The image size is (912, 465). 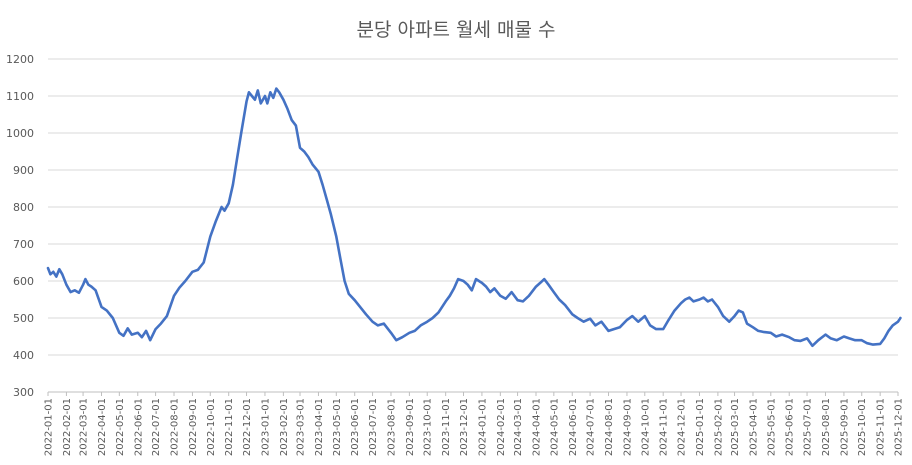 What do you see at coordinates (138, 427) in the screenshot?
I see `x-tick-label: 2022-06-01` at bounding box center [138, 427].